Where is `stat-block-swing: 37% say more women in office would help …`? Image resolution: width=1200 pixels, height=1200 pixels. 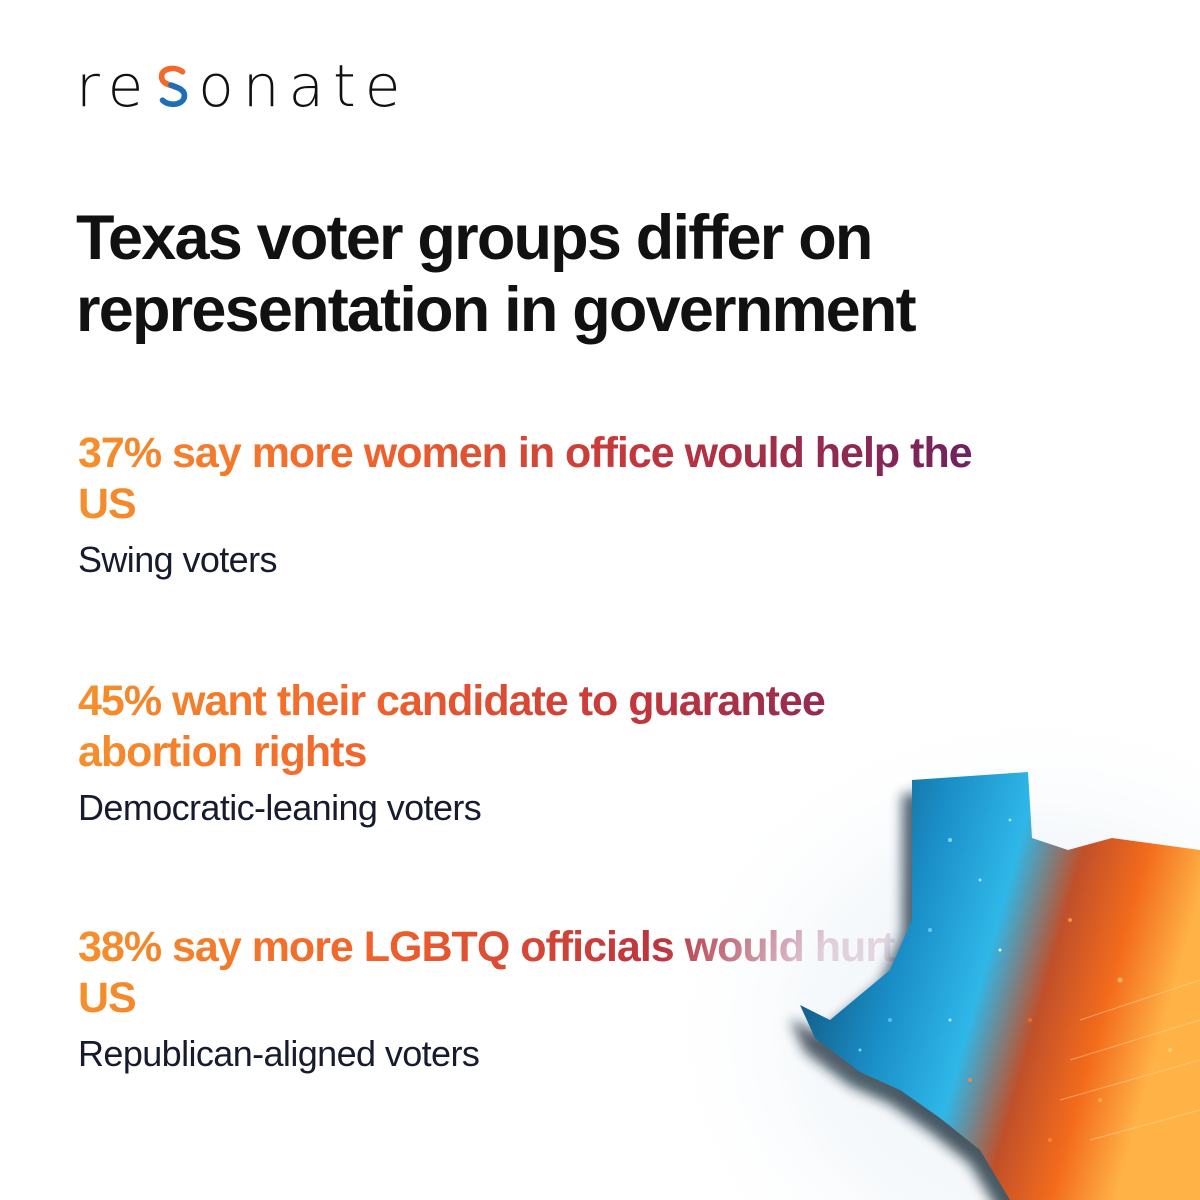
stat-block-swing: 37% say more women in office would help … is located at coordinates (528, 505).